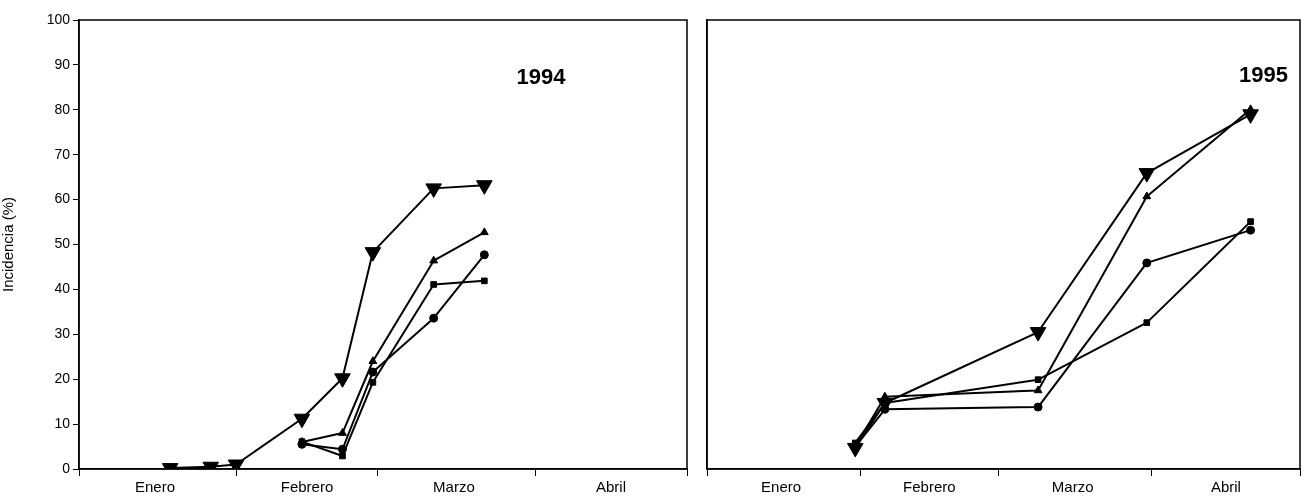 The height and width of the screenshot is (500, 1310). What do you see at coordinates (62, 108) in the screenshot?
I see `y-tick-label: 80` at bounding box center [62, 108].